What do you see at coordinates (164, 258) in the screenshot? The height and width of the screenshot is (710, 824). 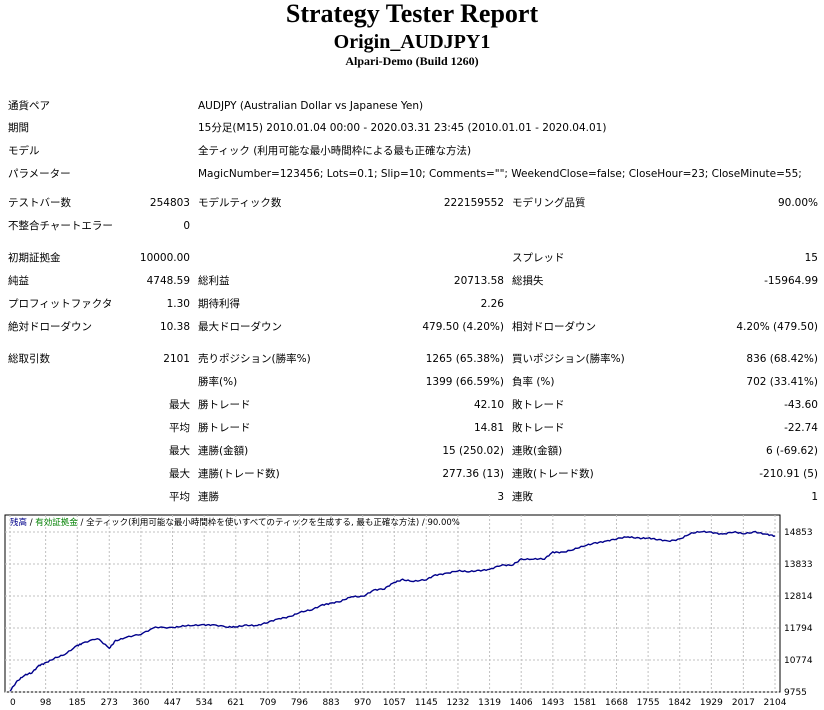 I see `initial-deposit-value: 10000.00` at bounding box center [164, 258].